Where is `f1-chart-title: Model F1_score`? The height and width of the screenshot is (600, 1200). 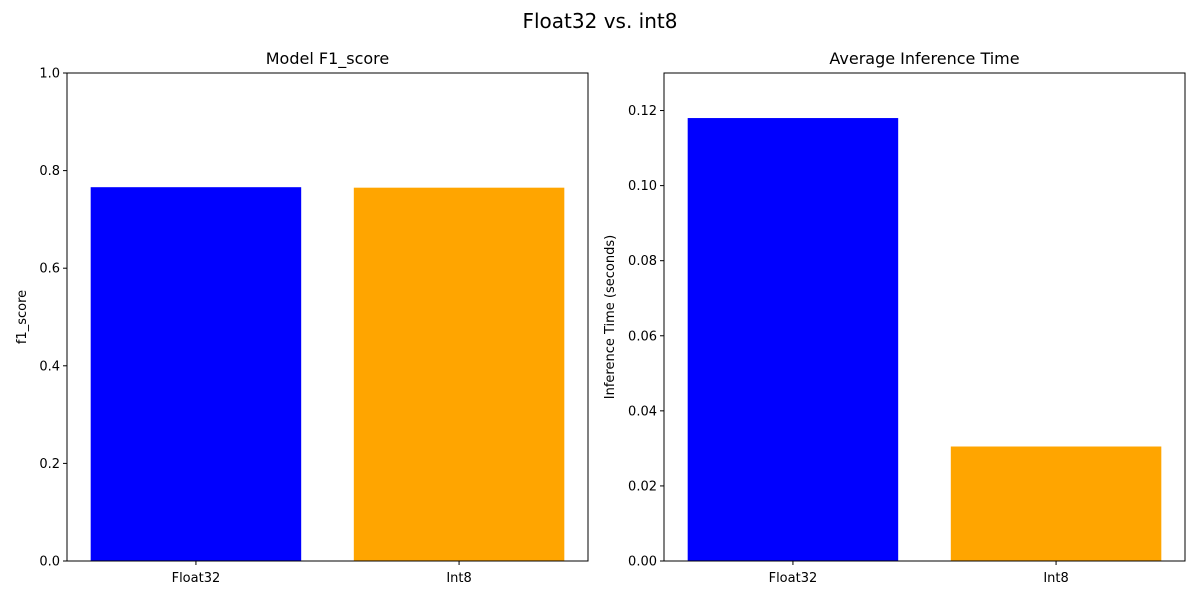 f1-chart-title: Model F1_score is located at coordinates (328, 59).